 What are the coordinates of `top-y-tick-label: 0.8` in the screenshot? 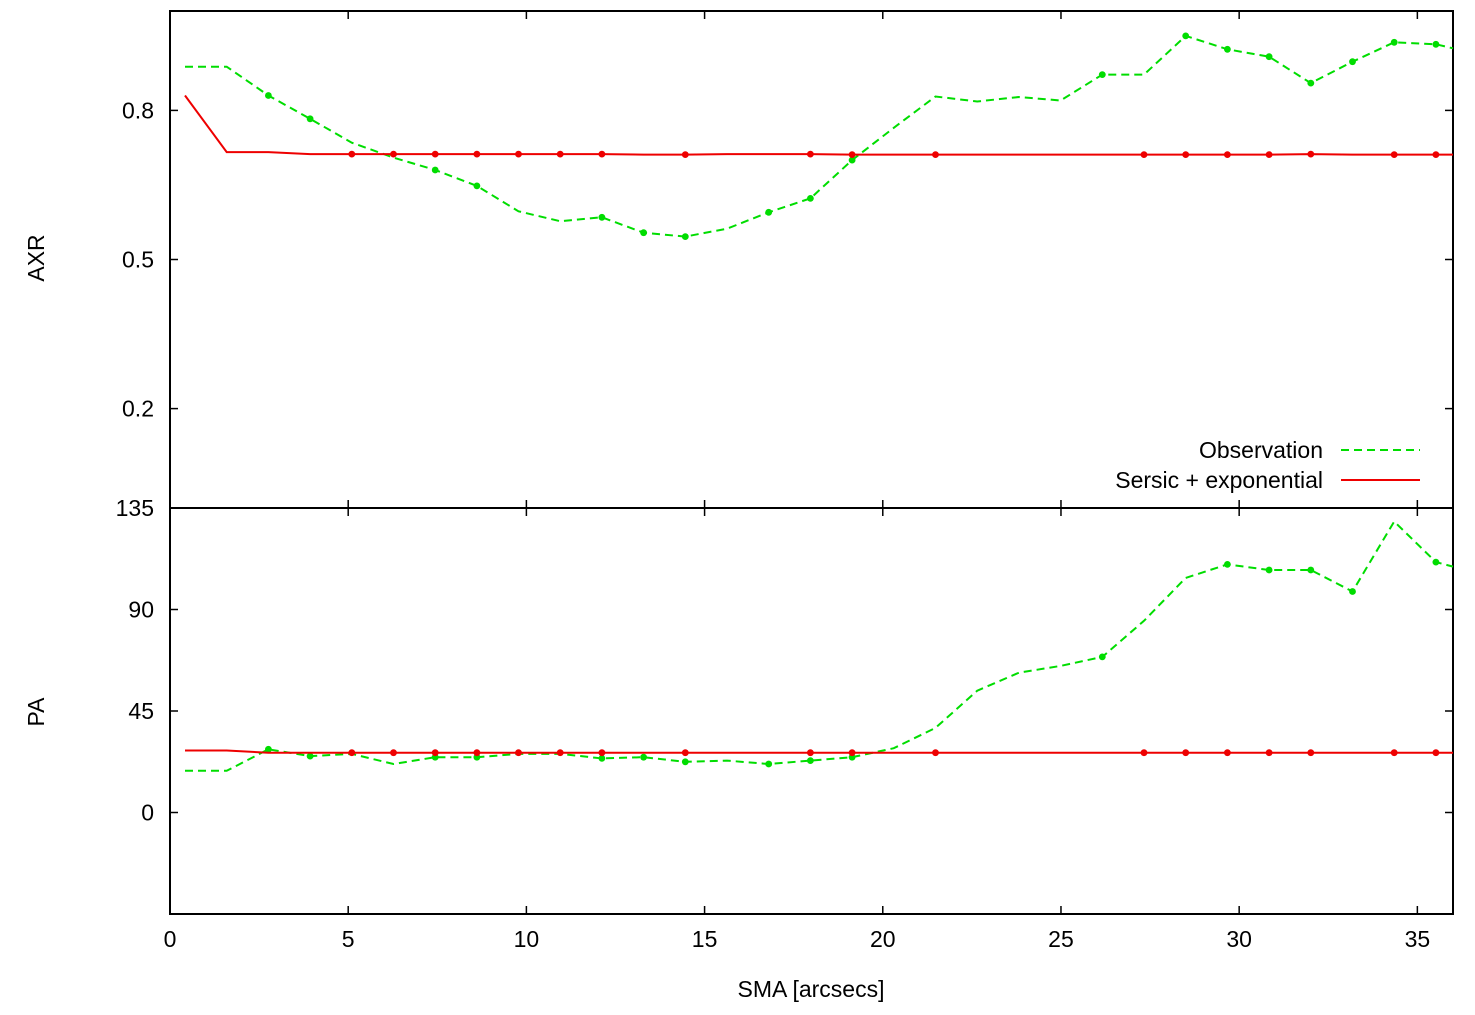 It's located at (138, 110).